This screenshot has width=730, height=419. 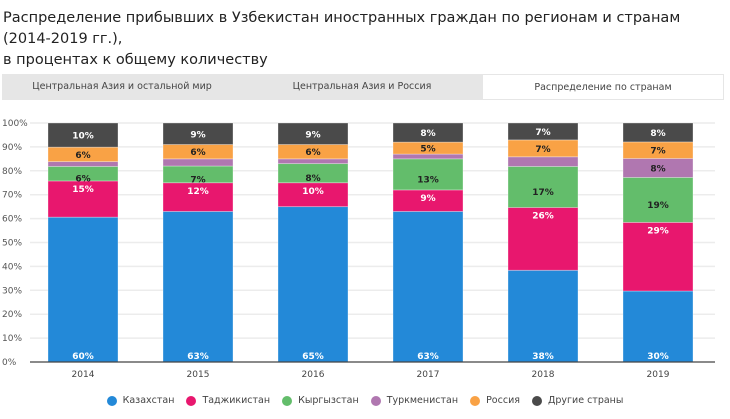 What do you see at coordinates (198, 192) in the screenshot?
I see `data-label: 12%` at bounding box center [198, 192].